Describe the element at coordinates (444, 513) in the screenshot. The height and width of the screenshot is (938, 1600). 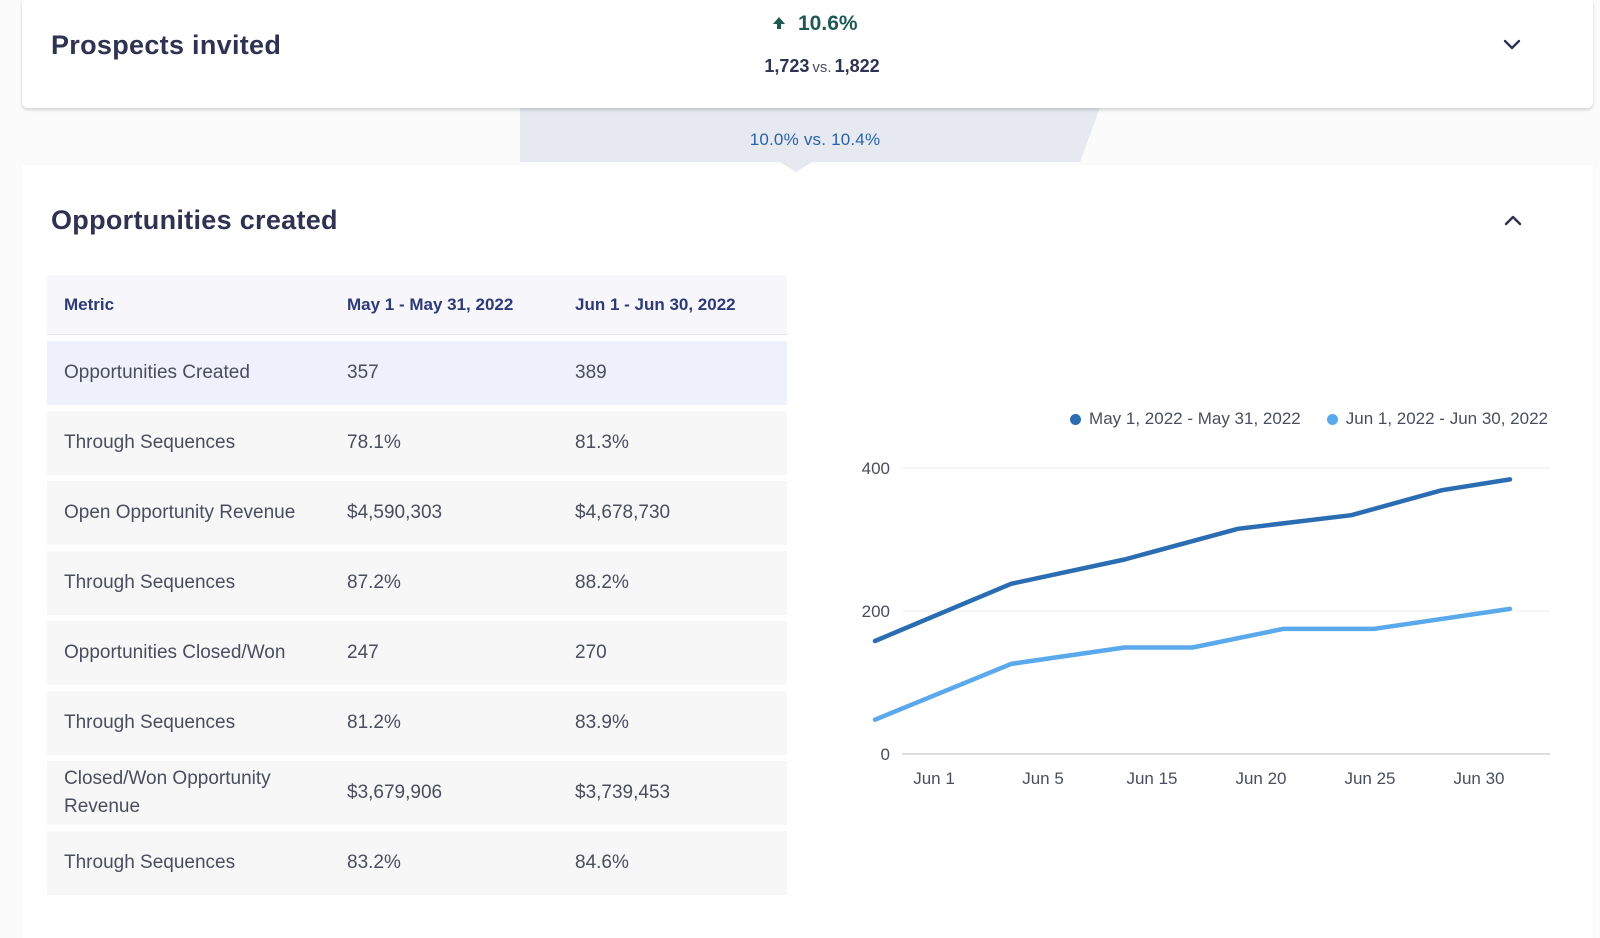
I see `value-may-cell: $4,590,303` at that location.